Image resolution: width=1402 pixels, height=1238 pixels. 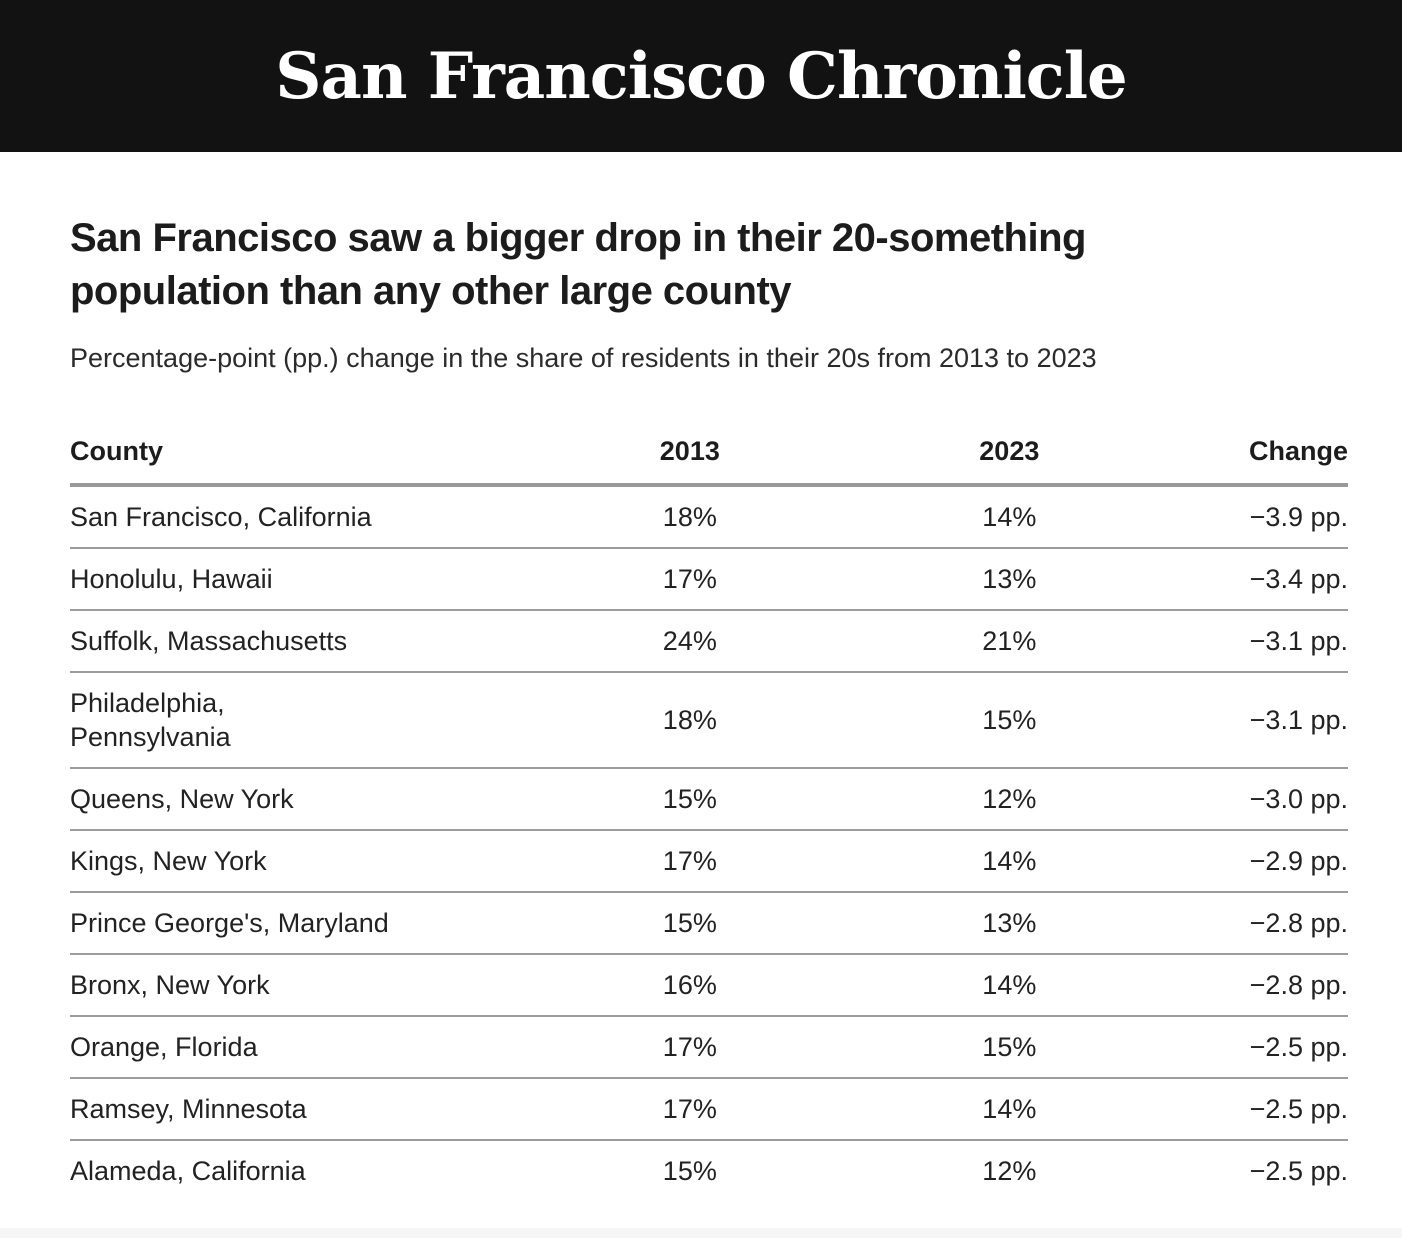 What do you see at coordinates (300, 923) in the screenshot?
I see `county-cell: Prince George's, Maryland` at bounding box center [300, 923].